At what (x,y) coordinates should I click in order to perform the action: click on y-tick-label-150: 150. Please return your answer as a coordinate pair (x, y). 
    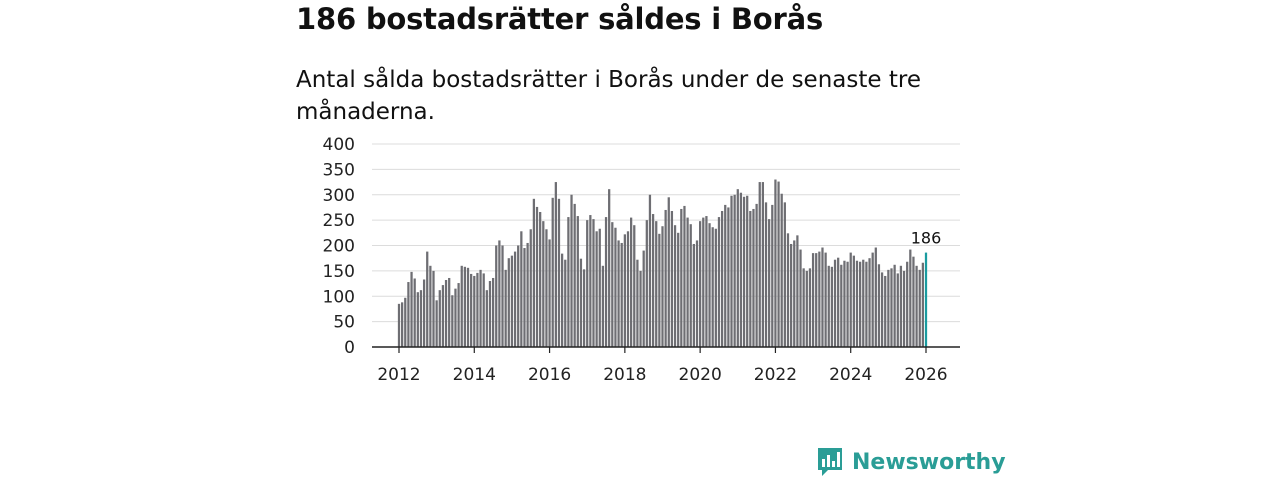
    Looking at the image, I should click on (339, 272).